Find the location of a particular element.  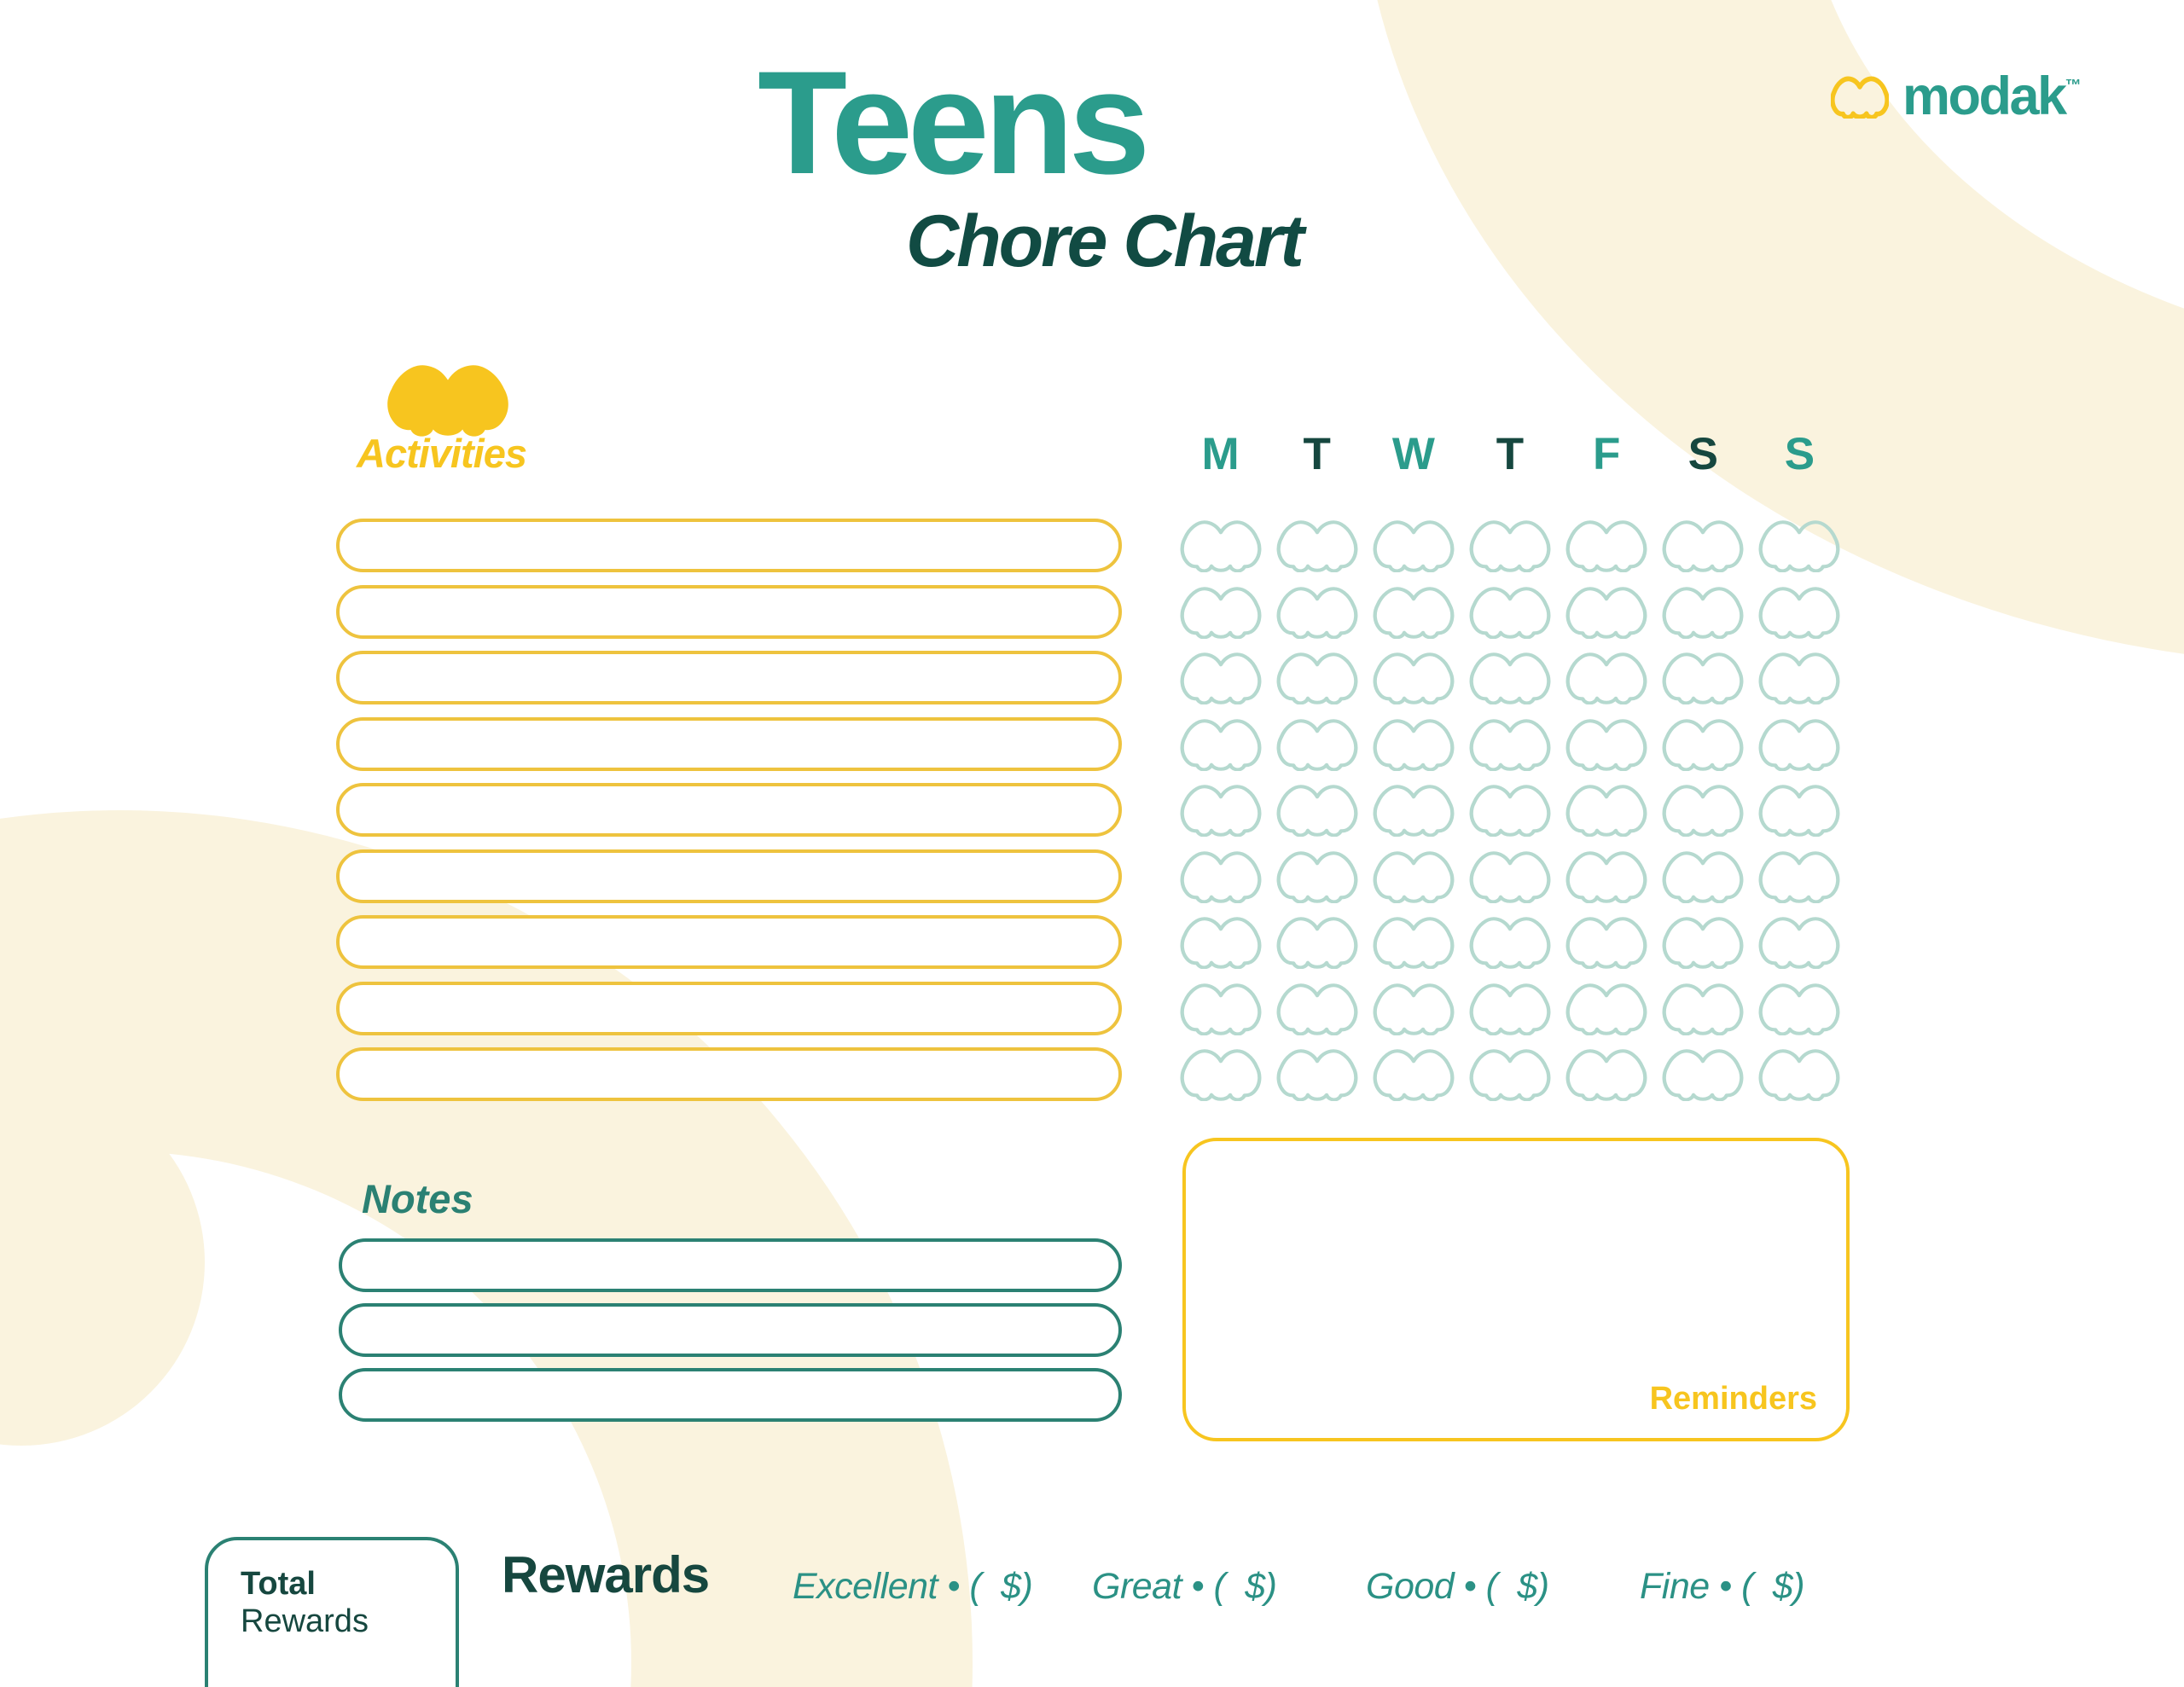

total-rewards-box: Total Rewards is located at coordinates (332, 1612).